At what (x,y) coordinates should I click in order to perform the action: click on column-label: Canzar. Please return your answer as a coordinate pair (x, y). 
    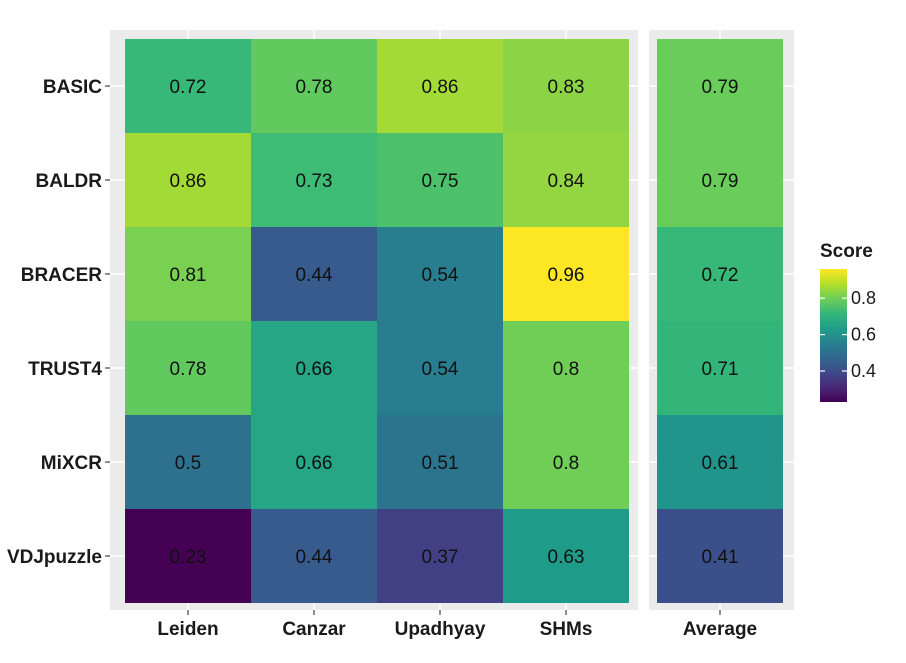
    Looking at the image, I should click on (314, 629).